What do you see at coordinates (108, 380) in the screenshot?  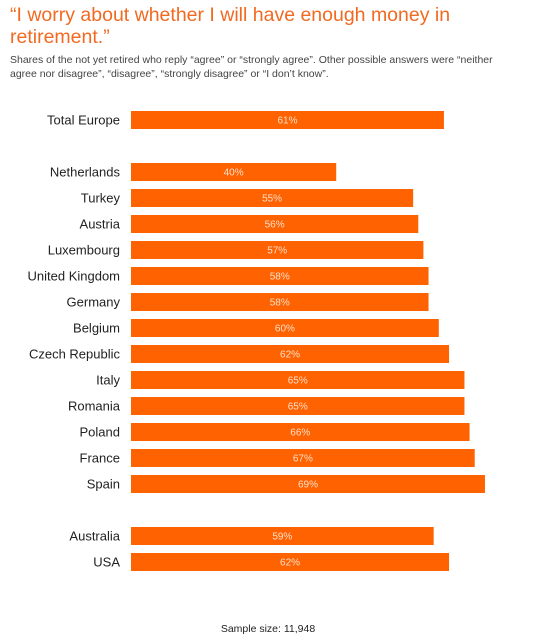 I see `category-label-italy: Italy` at bounding box center [108, 380].